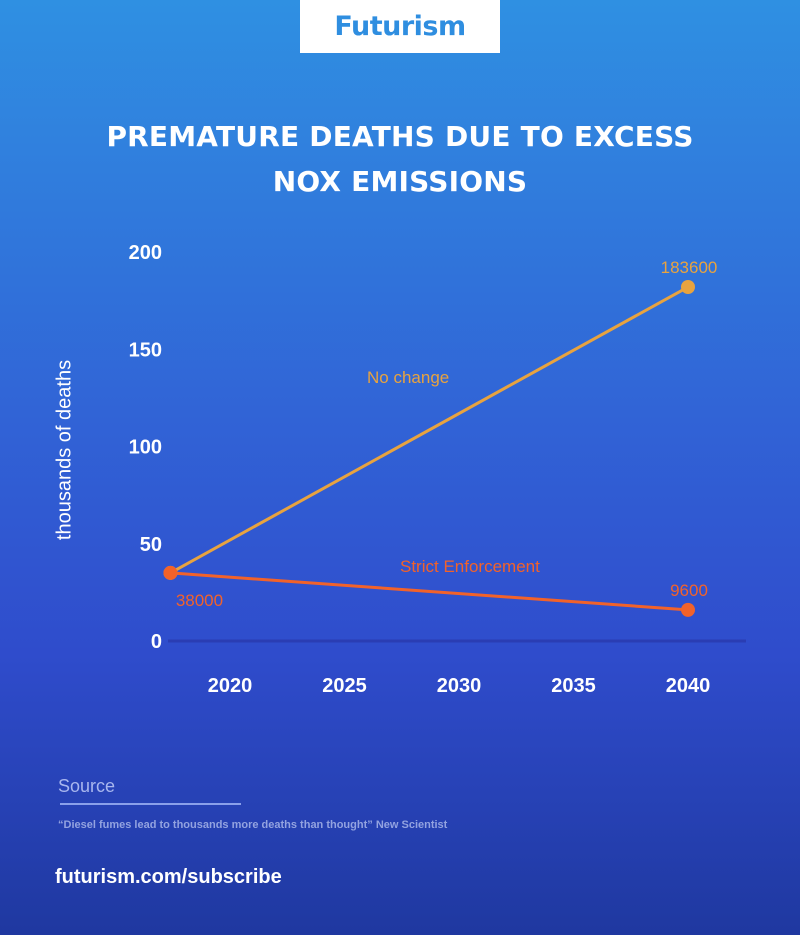 This screenshot has width=800, height=935. What do you see at coordinates (151, 545) in the screenshot?
I see `y-tick-label: 50` at bounding box center [151, 545].